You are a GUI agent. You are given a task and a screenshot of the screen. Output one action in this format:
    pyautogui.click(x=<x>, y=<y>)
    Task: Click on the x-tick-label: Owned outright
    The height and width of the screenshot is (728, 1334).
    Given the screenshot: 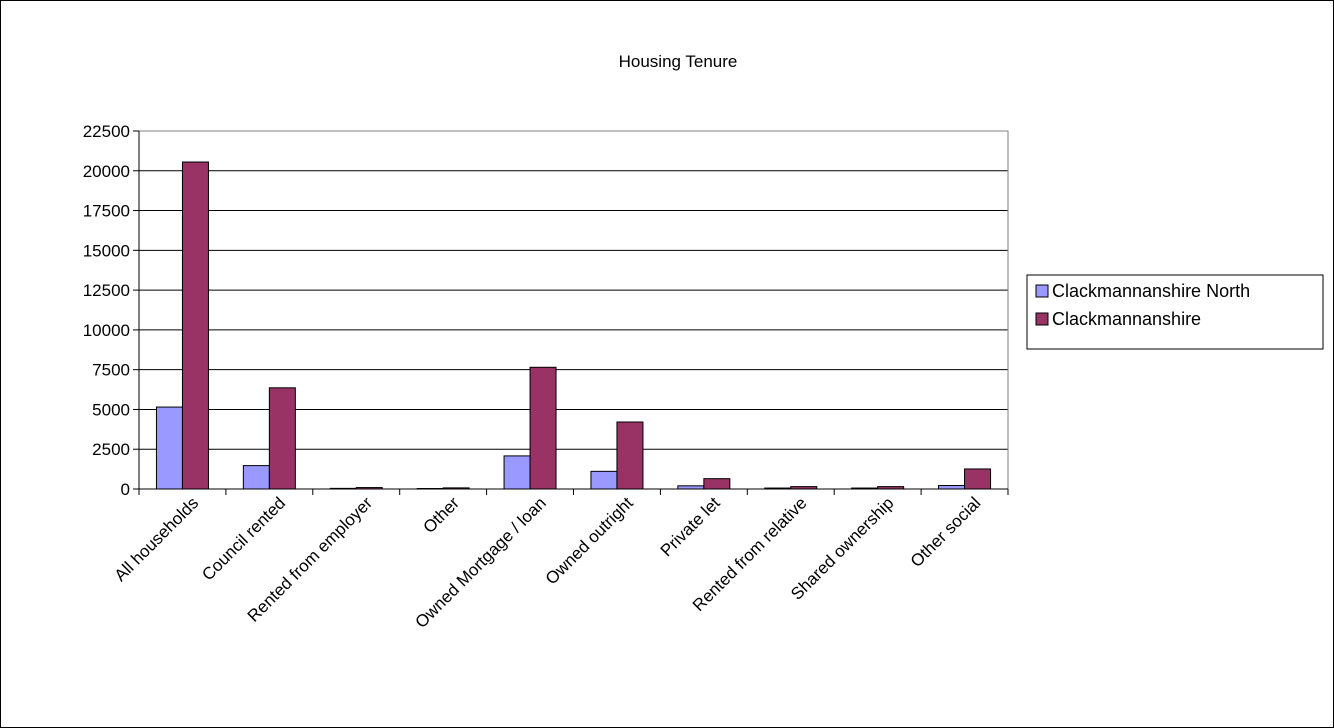 What is the action you would take?
    pyautogui.click(x=589, y=540)
    